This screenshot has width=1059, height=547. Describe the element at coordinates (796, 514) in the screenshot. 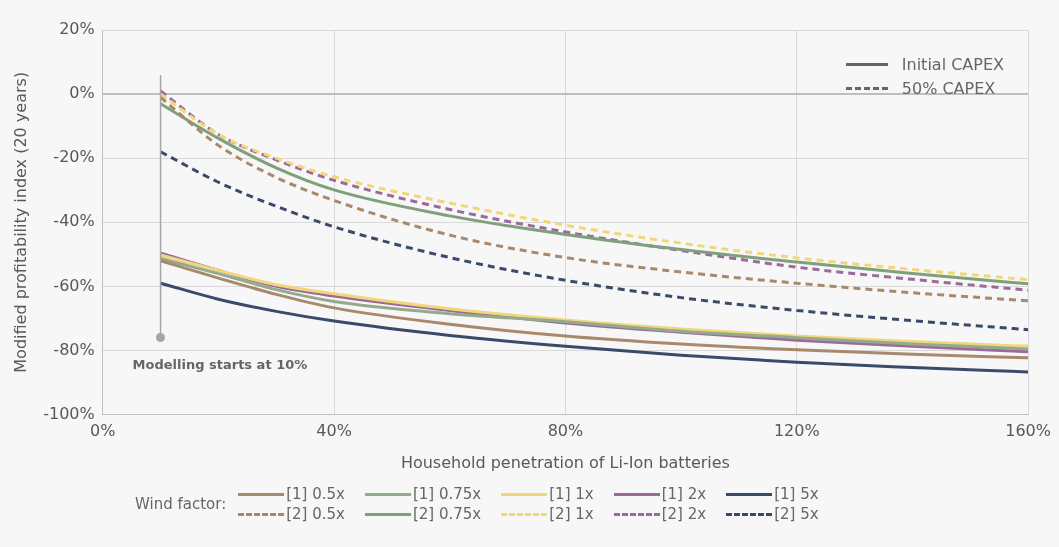

I see `legend-label: [2] 5x` at that location.